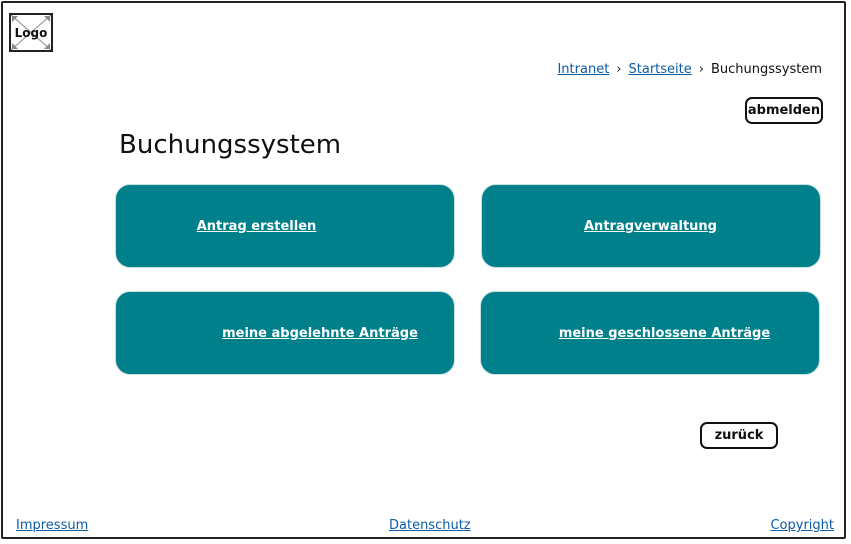 The height and width of the screenshot is (544, 851). I want to click on logo-placeholder-icon, so click(31, 32).